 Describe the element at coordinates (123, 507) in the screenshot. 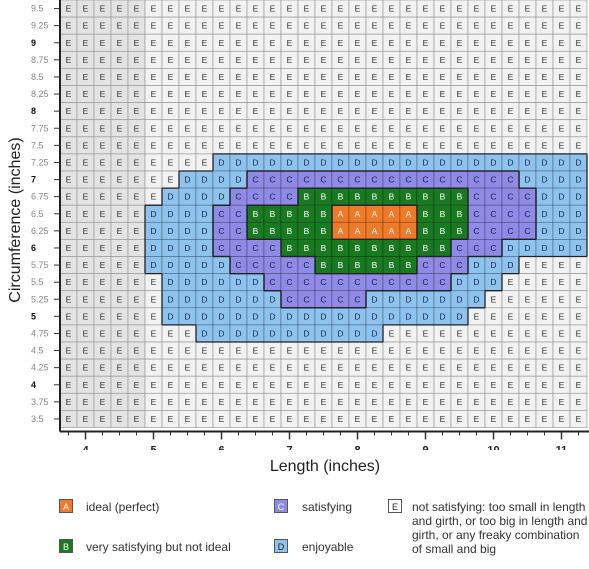

I see `legend-label-a: ideal (perfect)` at that location.